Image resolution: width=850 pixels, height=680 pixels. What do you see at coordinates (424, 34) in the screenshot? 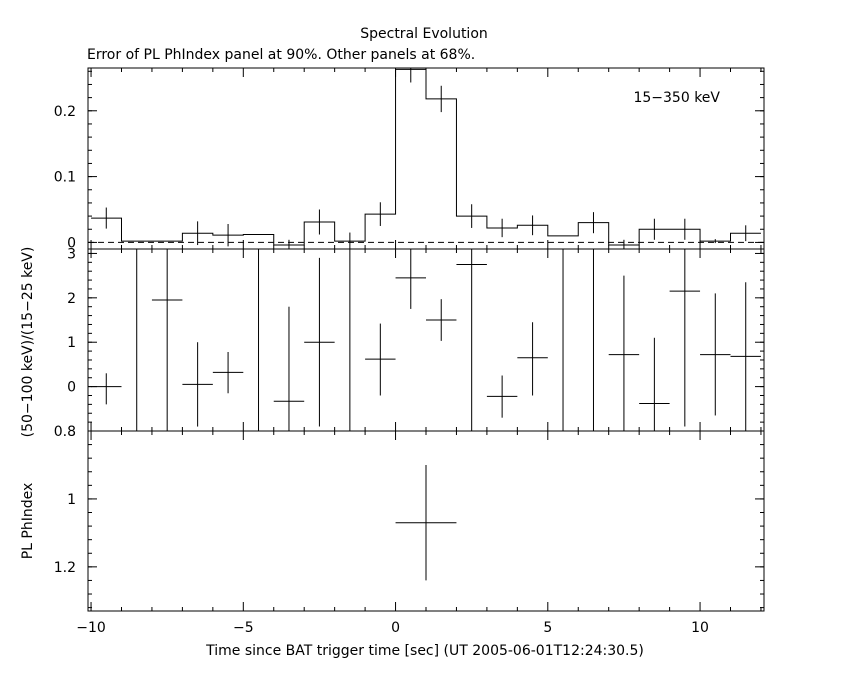
I see `chart-title: Spectral Evolution` at bounding box center [424, 34].